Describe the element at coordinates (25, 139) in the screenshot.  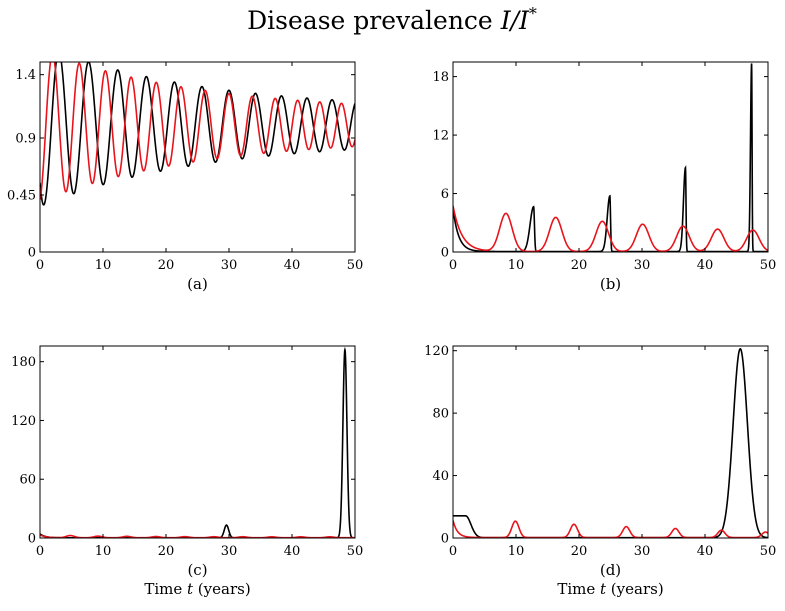
I see `y-tick-label: 0.9` at that location.